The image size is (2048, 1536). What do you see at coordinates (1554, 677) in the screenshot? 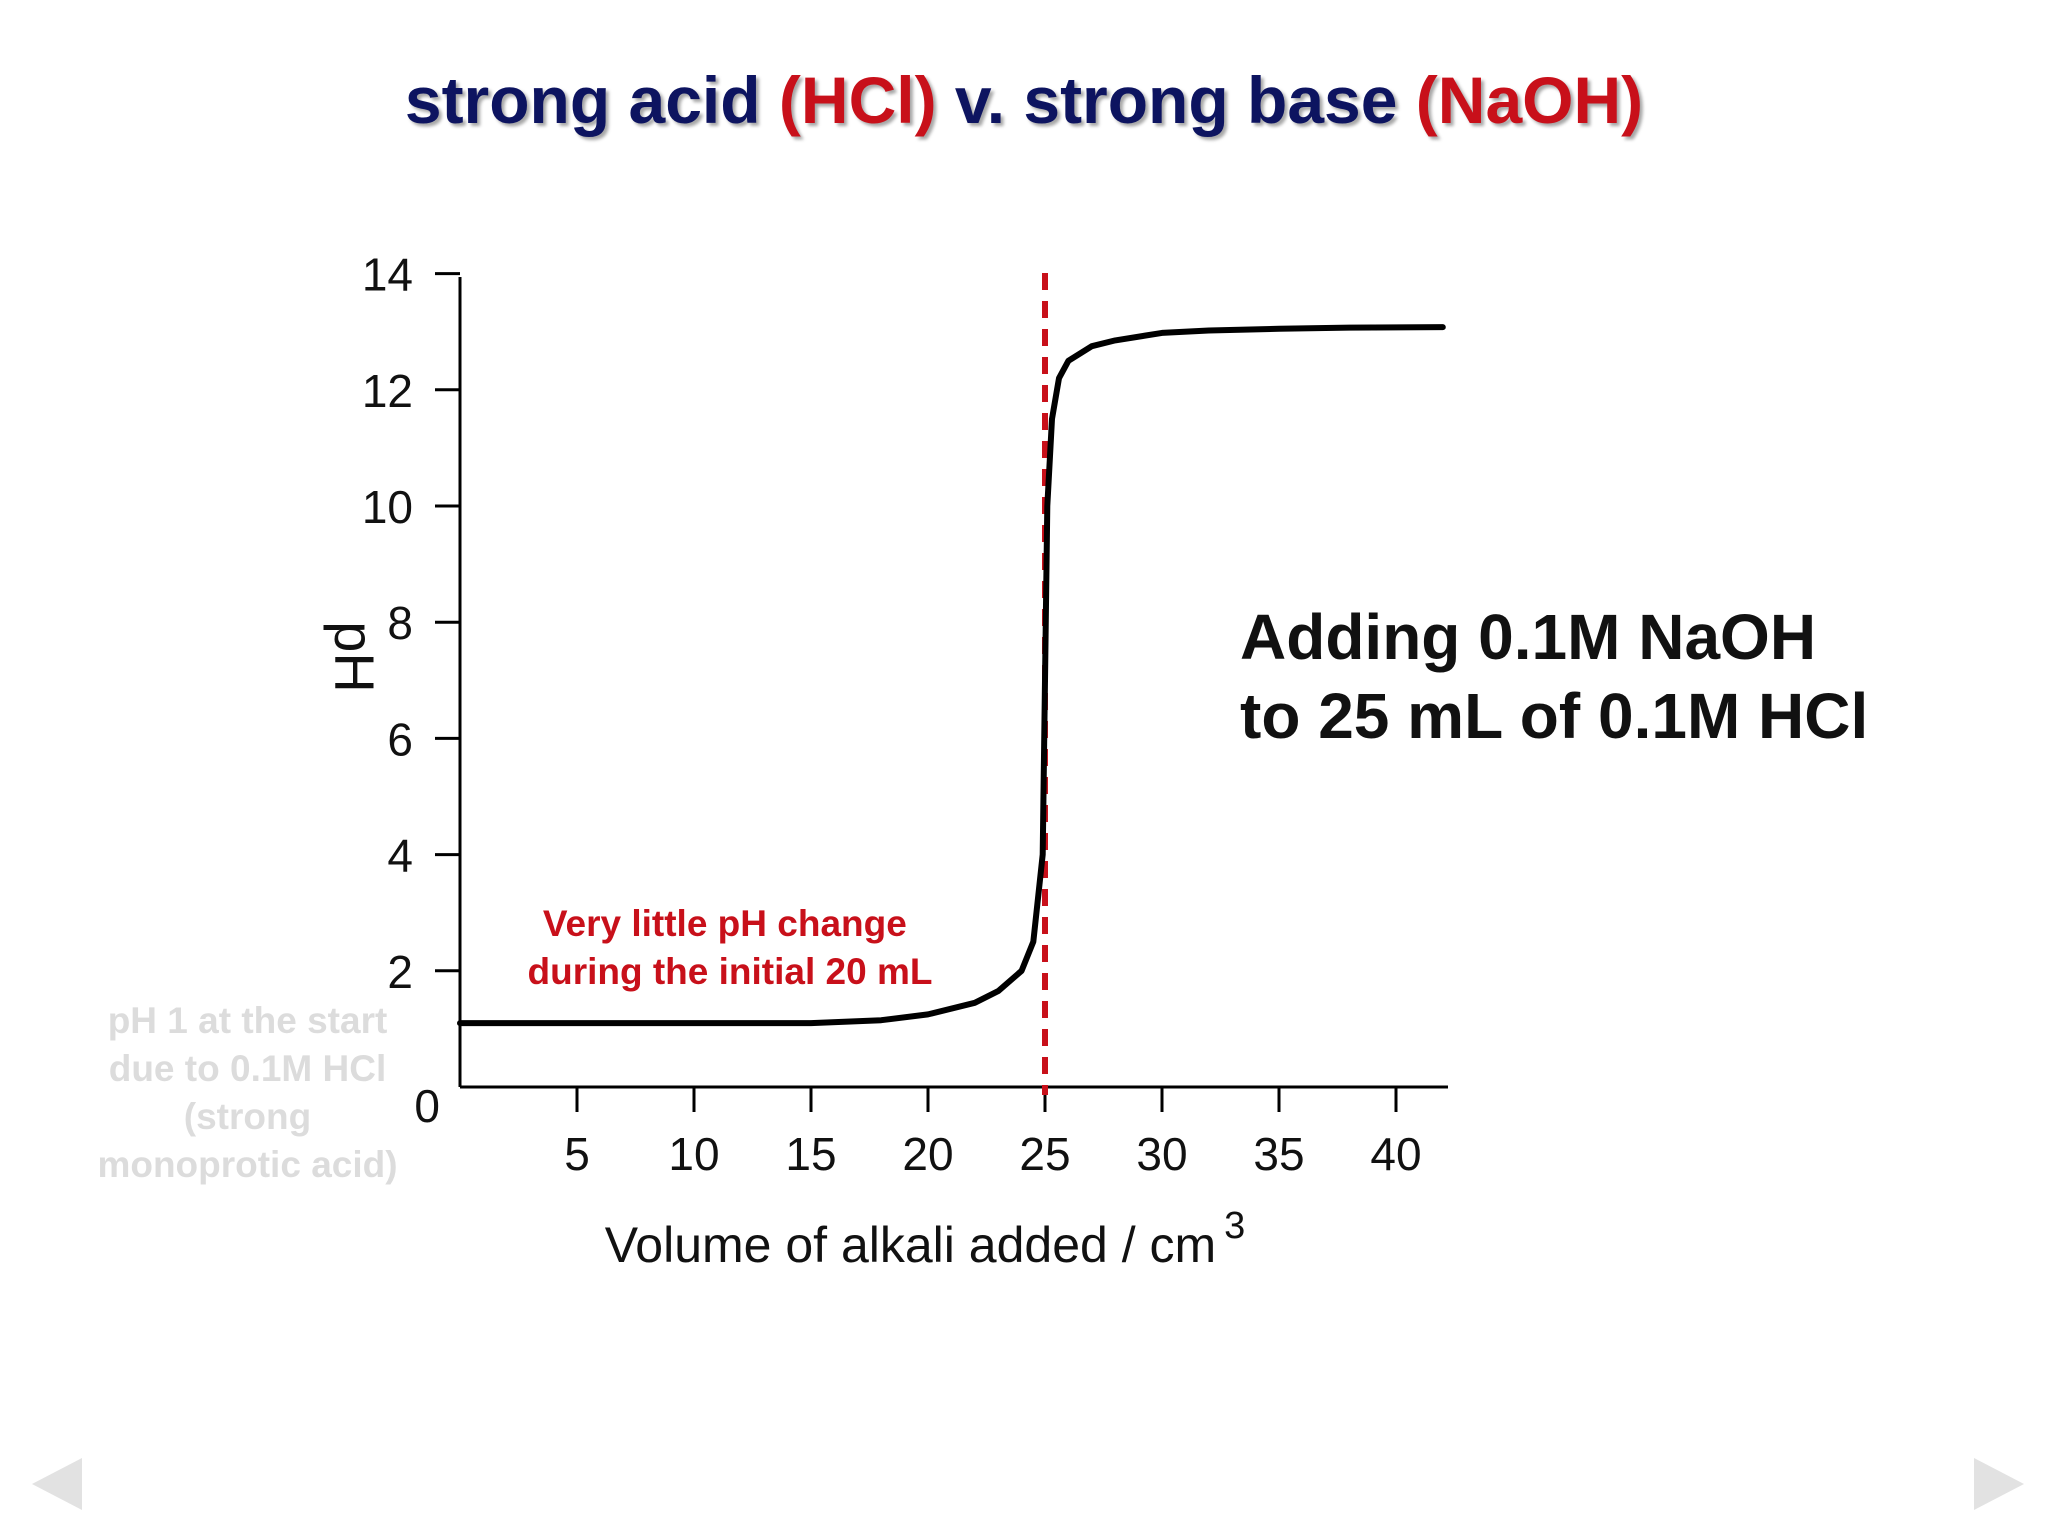
I see `side-note: Adding 0.1M NaOH to 25 mL of 0.1M HCl` at bounding box center [1554, 677].